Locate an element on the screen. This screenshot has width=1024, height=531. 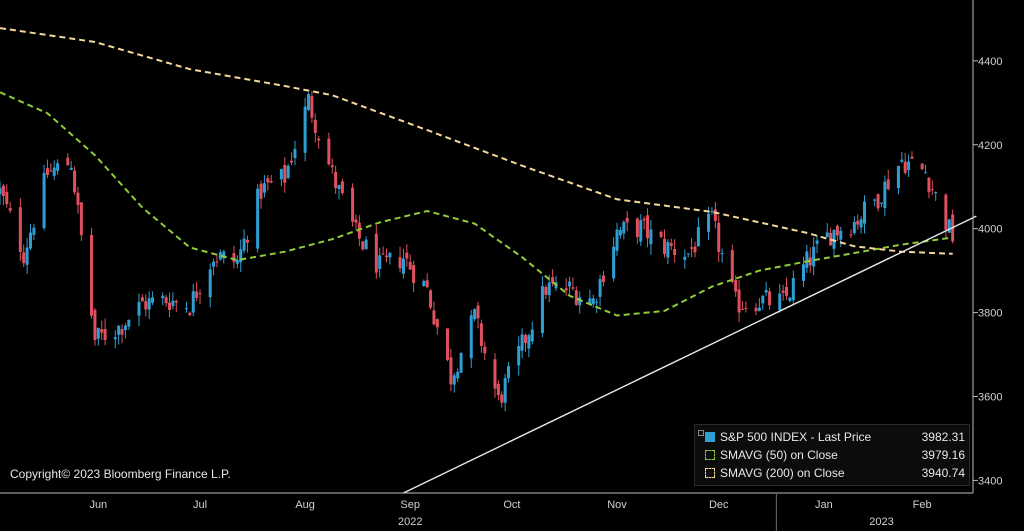
legend-collapse-icon is located at coordinates (701, 433).